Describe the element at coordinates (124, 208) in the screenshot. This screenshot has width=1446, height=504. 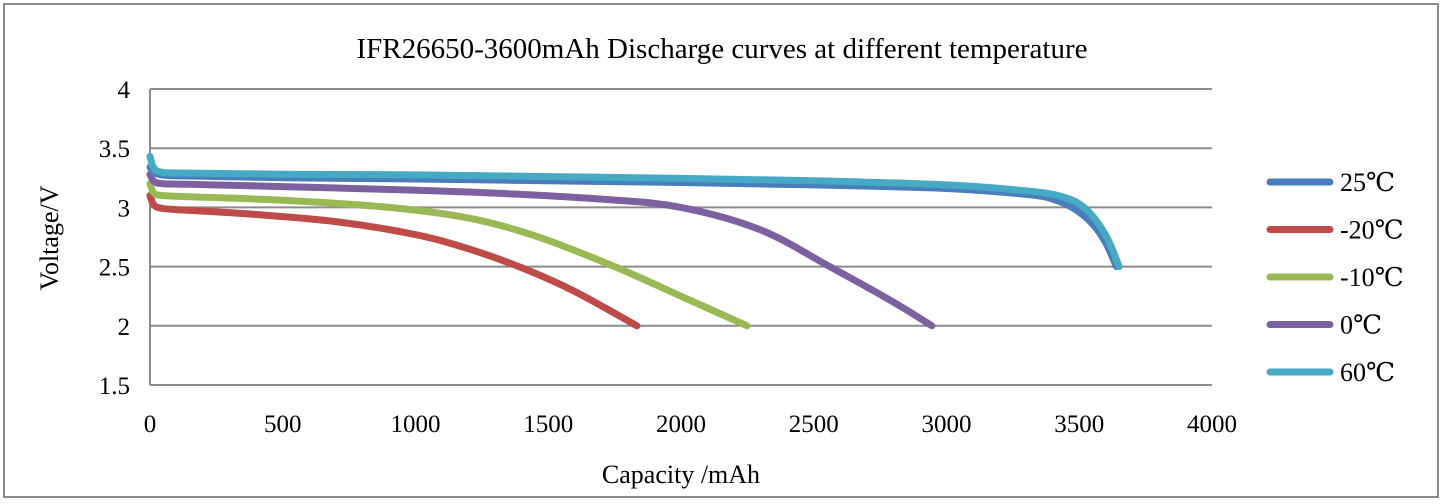
I see `y-tick-label: 3` at that location.